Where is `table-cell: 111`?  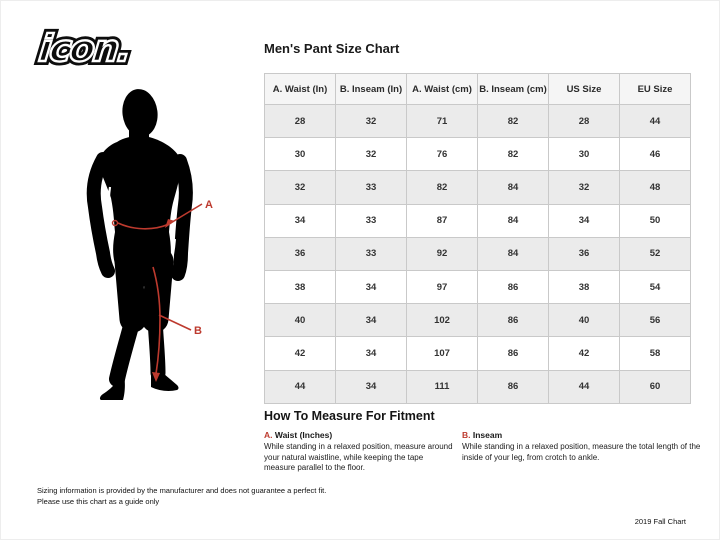 table-cell: 111 is located at coordinates (442, 386).